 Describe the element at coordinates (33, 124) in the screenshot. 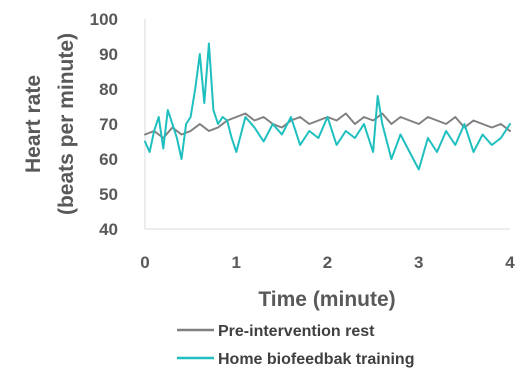

I see `y-axis-title-line: Heart rate` at that location.